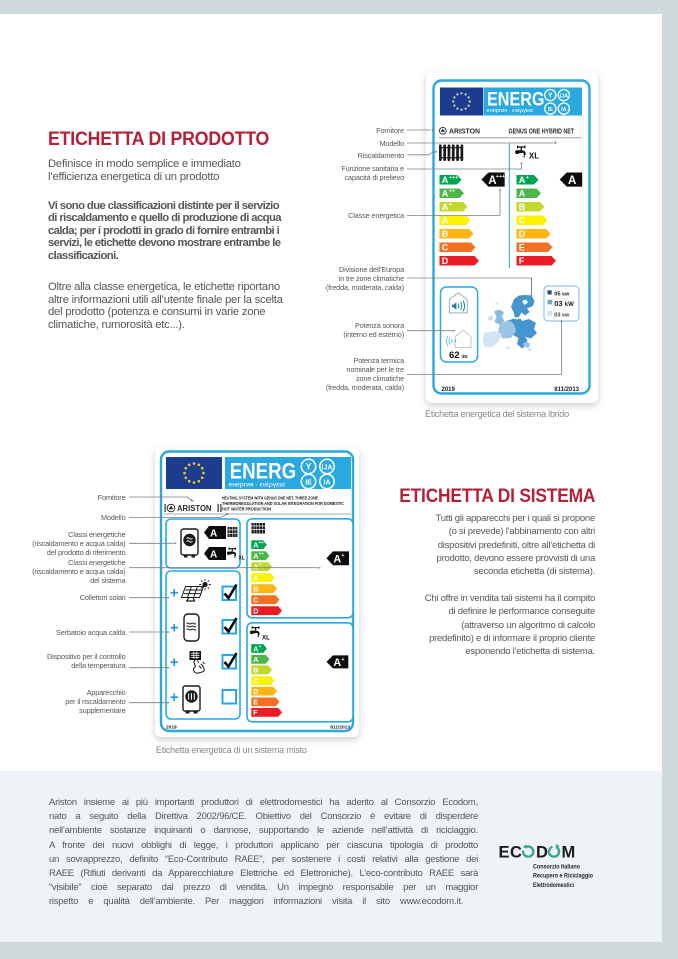 The width and height of the screenshot is (678, 959). Describe the element at coordinates (556, 868) in the screenshot. I see `svg-text: Consorzio Italiano` at that location.